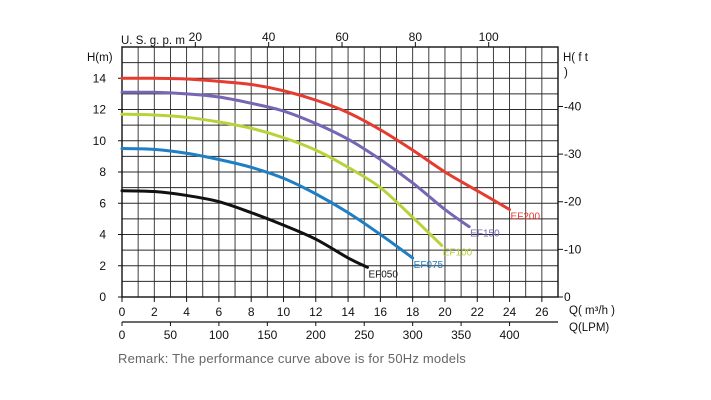 The width and height of the screenshot is (711, 400). What do you see at coordinates (478, 312) in the screenshot?
I see `bottom-tick-label-22: 22` at bounding box center [478, 312].